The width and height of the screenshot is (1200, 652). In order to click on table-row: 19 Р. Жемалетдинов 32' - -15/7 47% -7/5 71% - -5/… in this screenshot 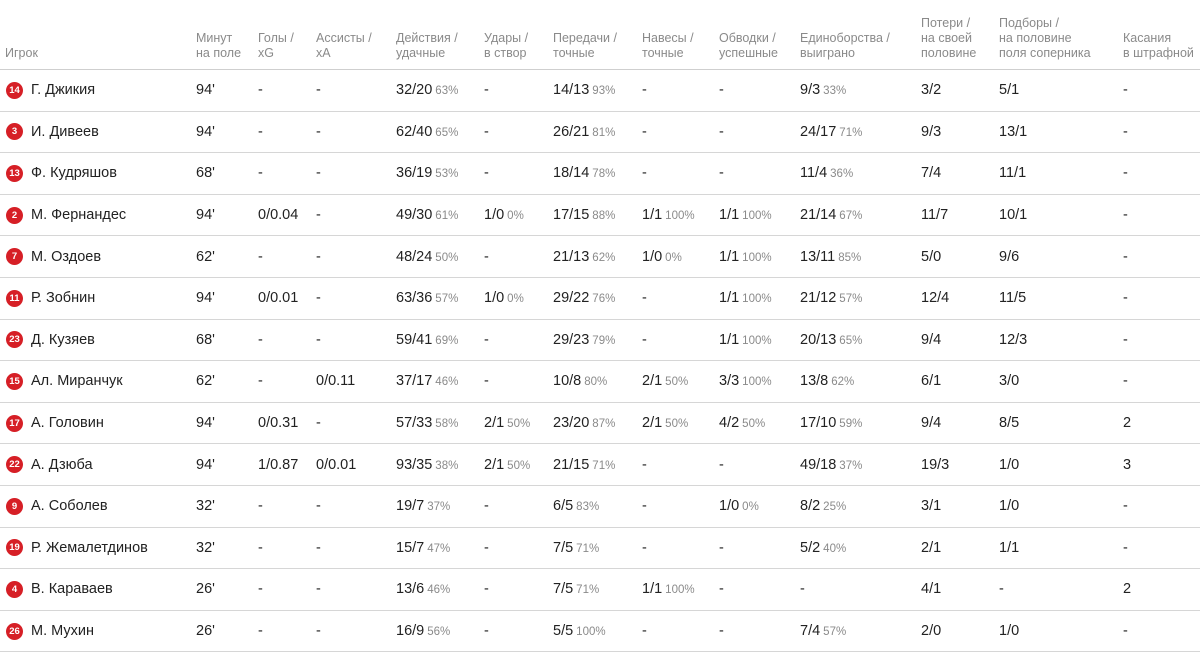, I will do `click(600, 548)`.